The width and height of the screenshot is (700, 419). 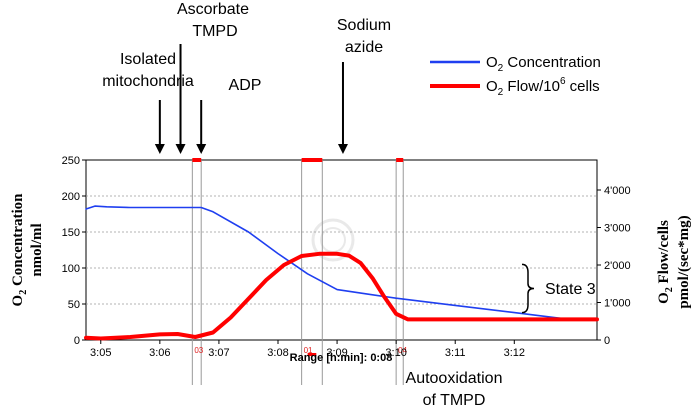 I want to click on left-tick-label: 200, so click(x=71, y=197).